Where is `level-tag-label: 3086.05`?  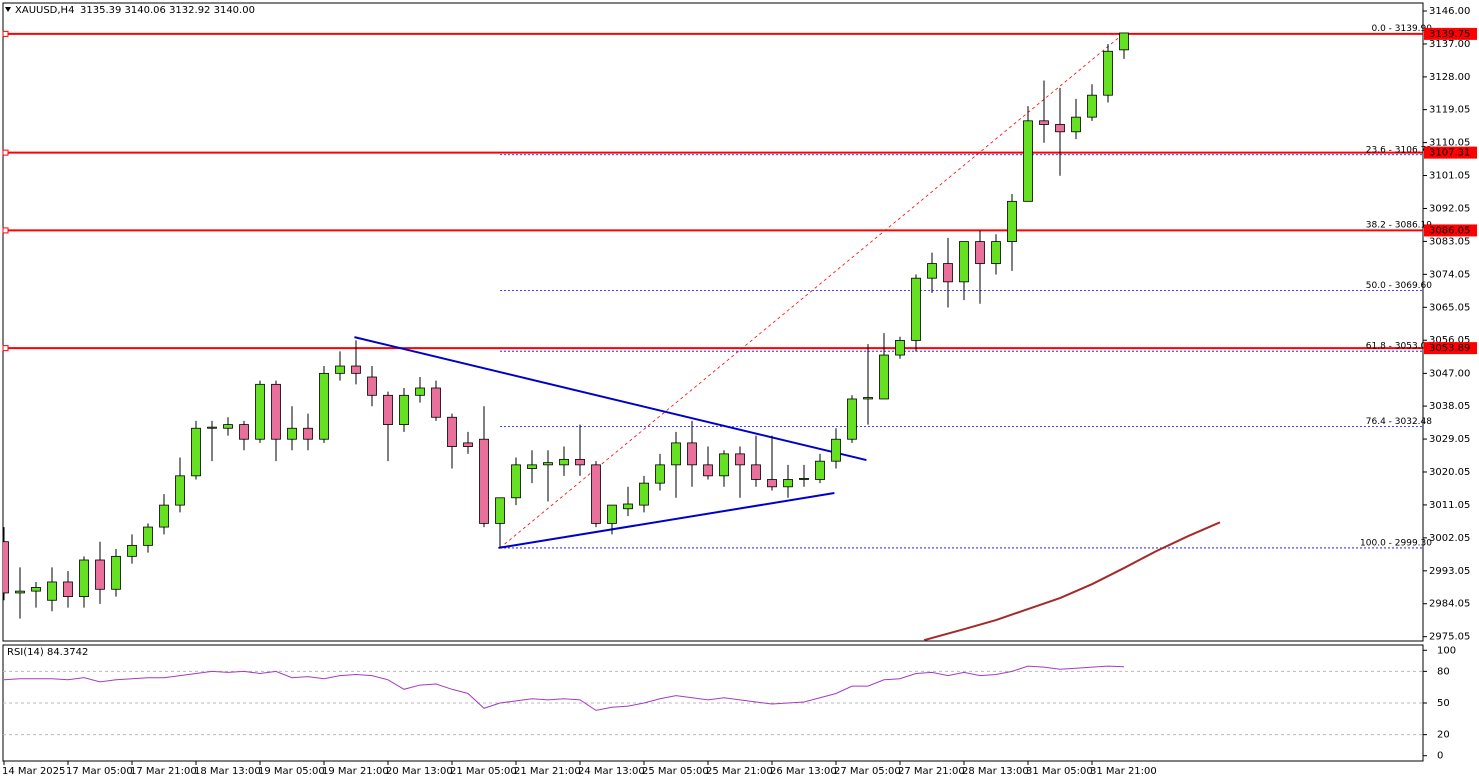
level-tag-label: 3086.05 is located at coordinates (1449, 230).